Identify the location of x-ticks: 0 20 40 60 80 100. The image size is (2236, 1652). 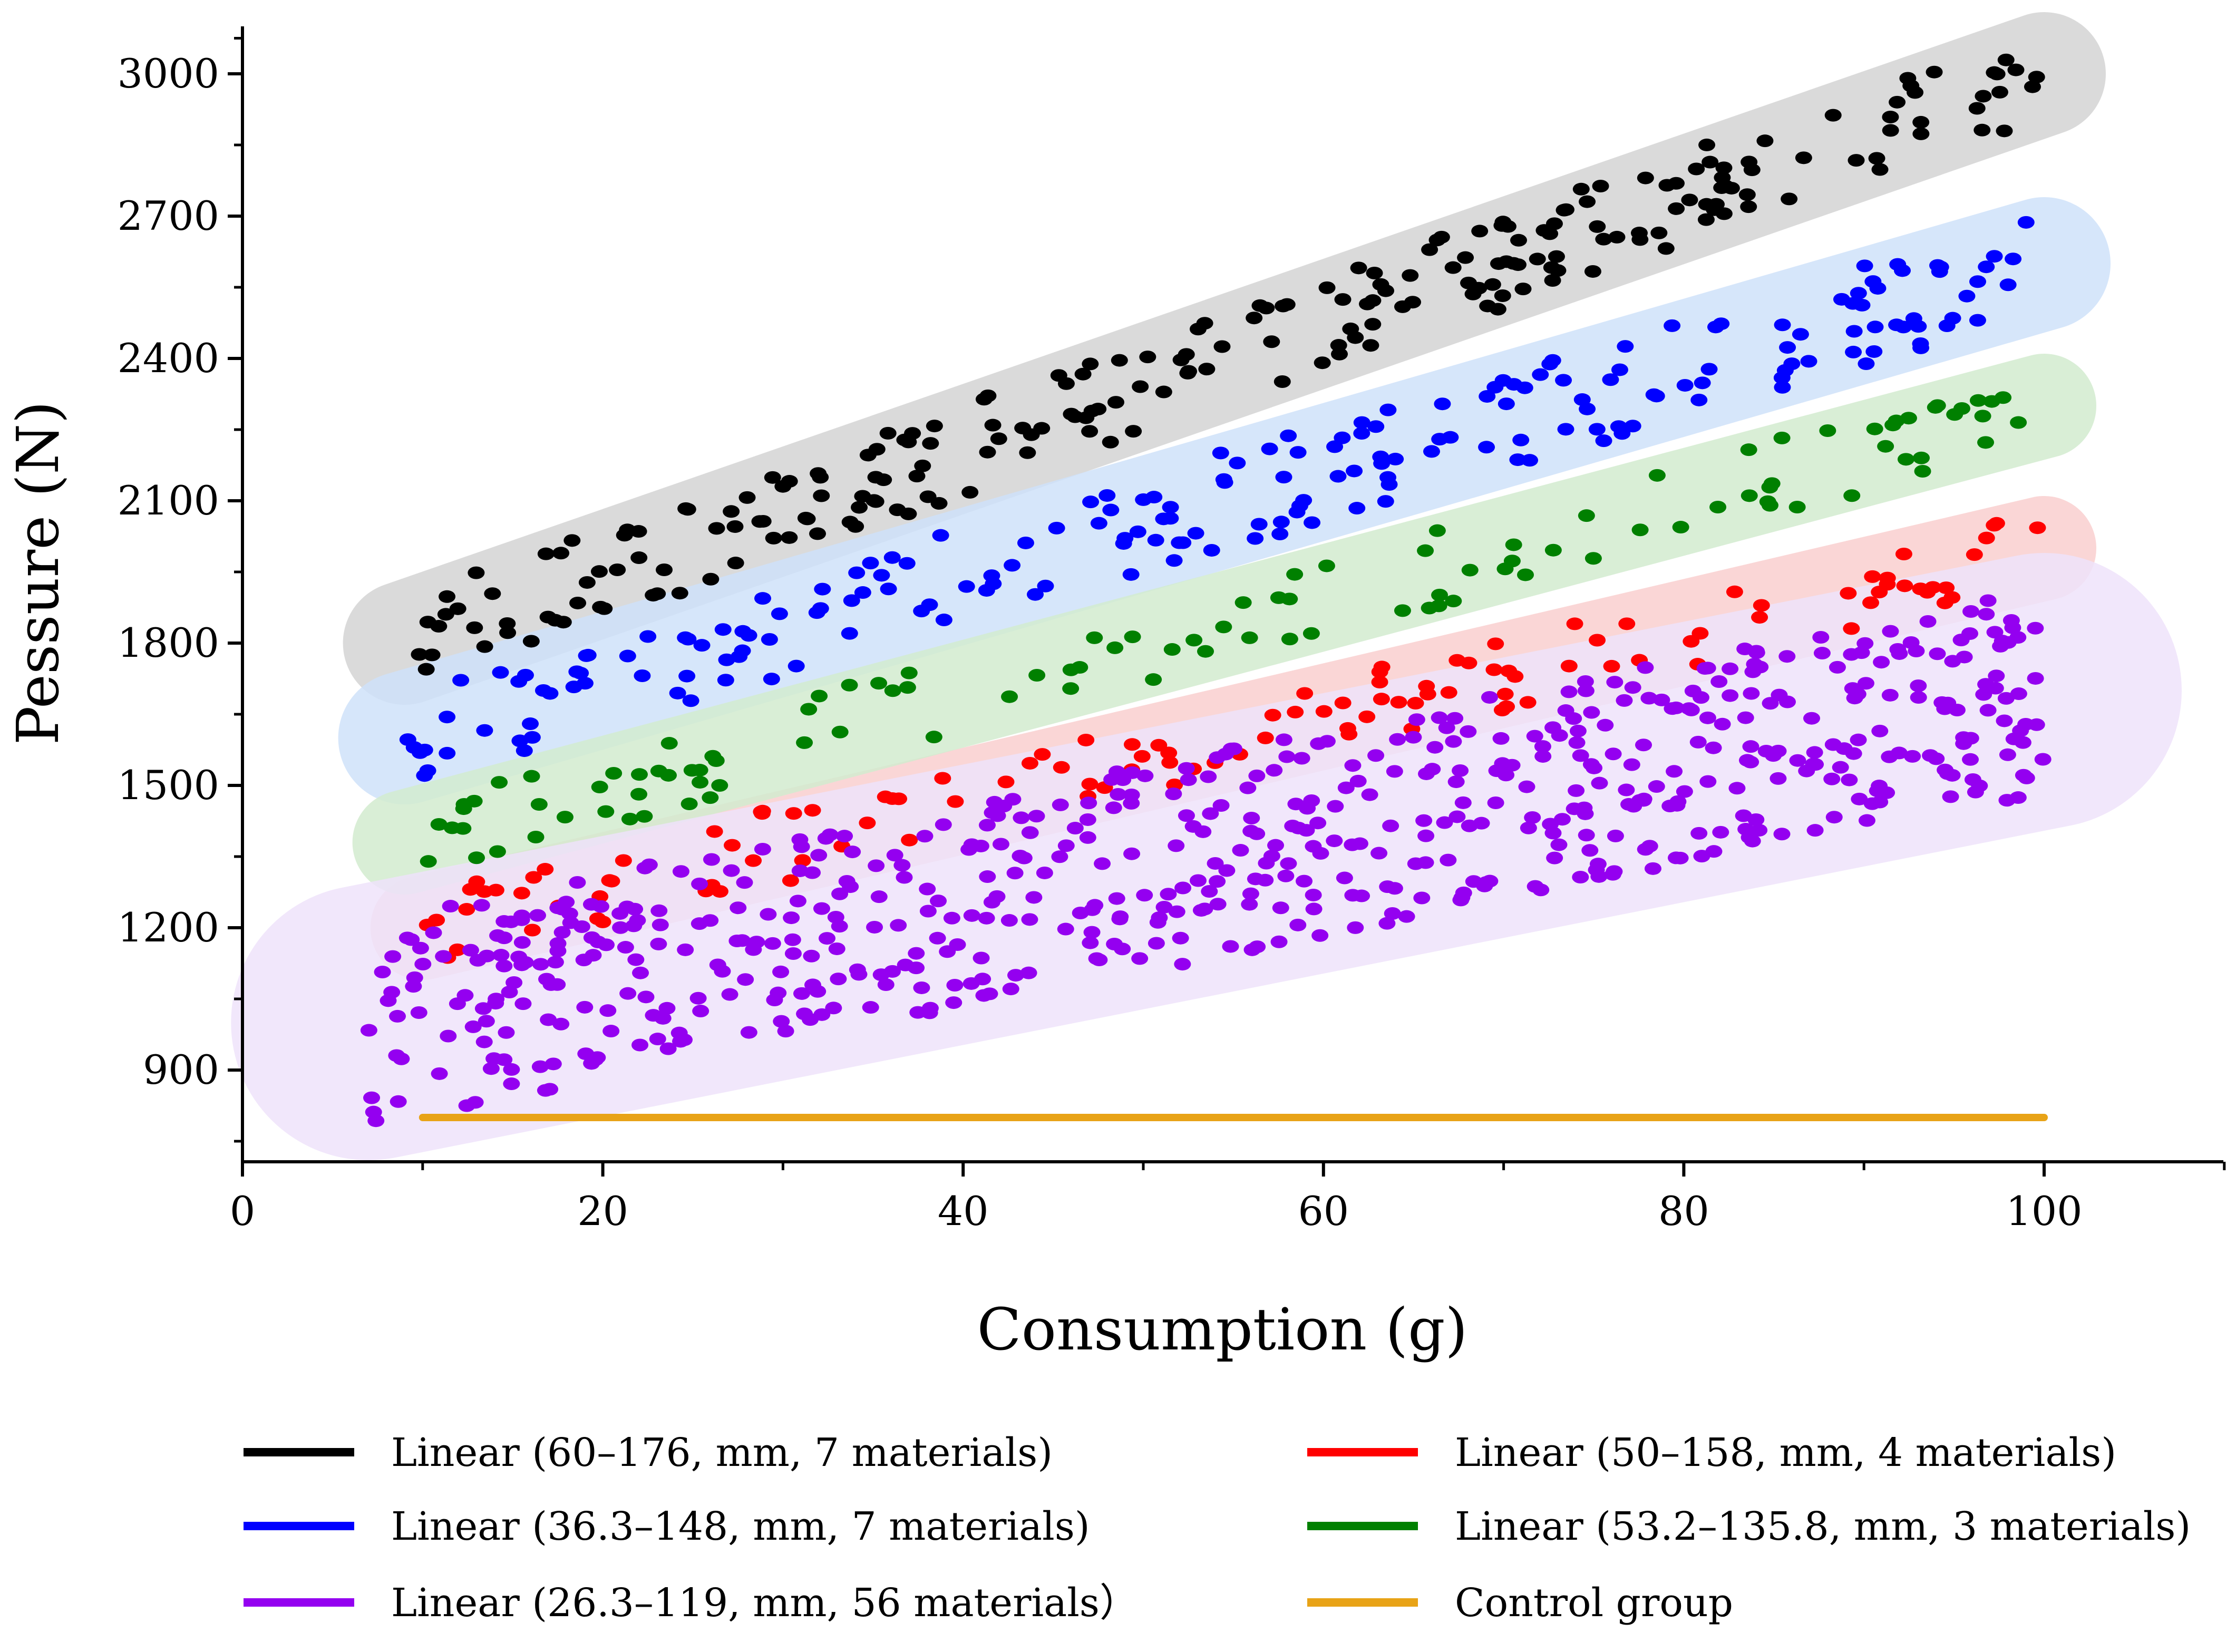
(1228, 1199).